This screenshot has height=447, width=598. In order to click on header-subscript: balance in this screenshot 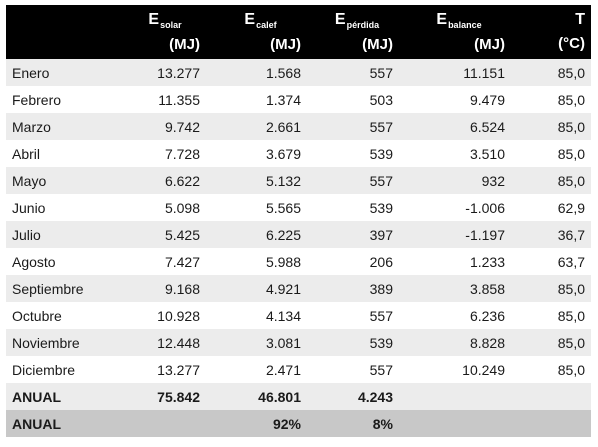, I will do `click(465, 24)`.